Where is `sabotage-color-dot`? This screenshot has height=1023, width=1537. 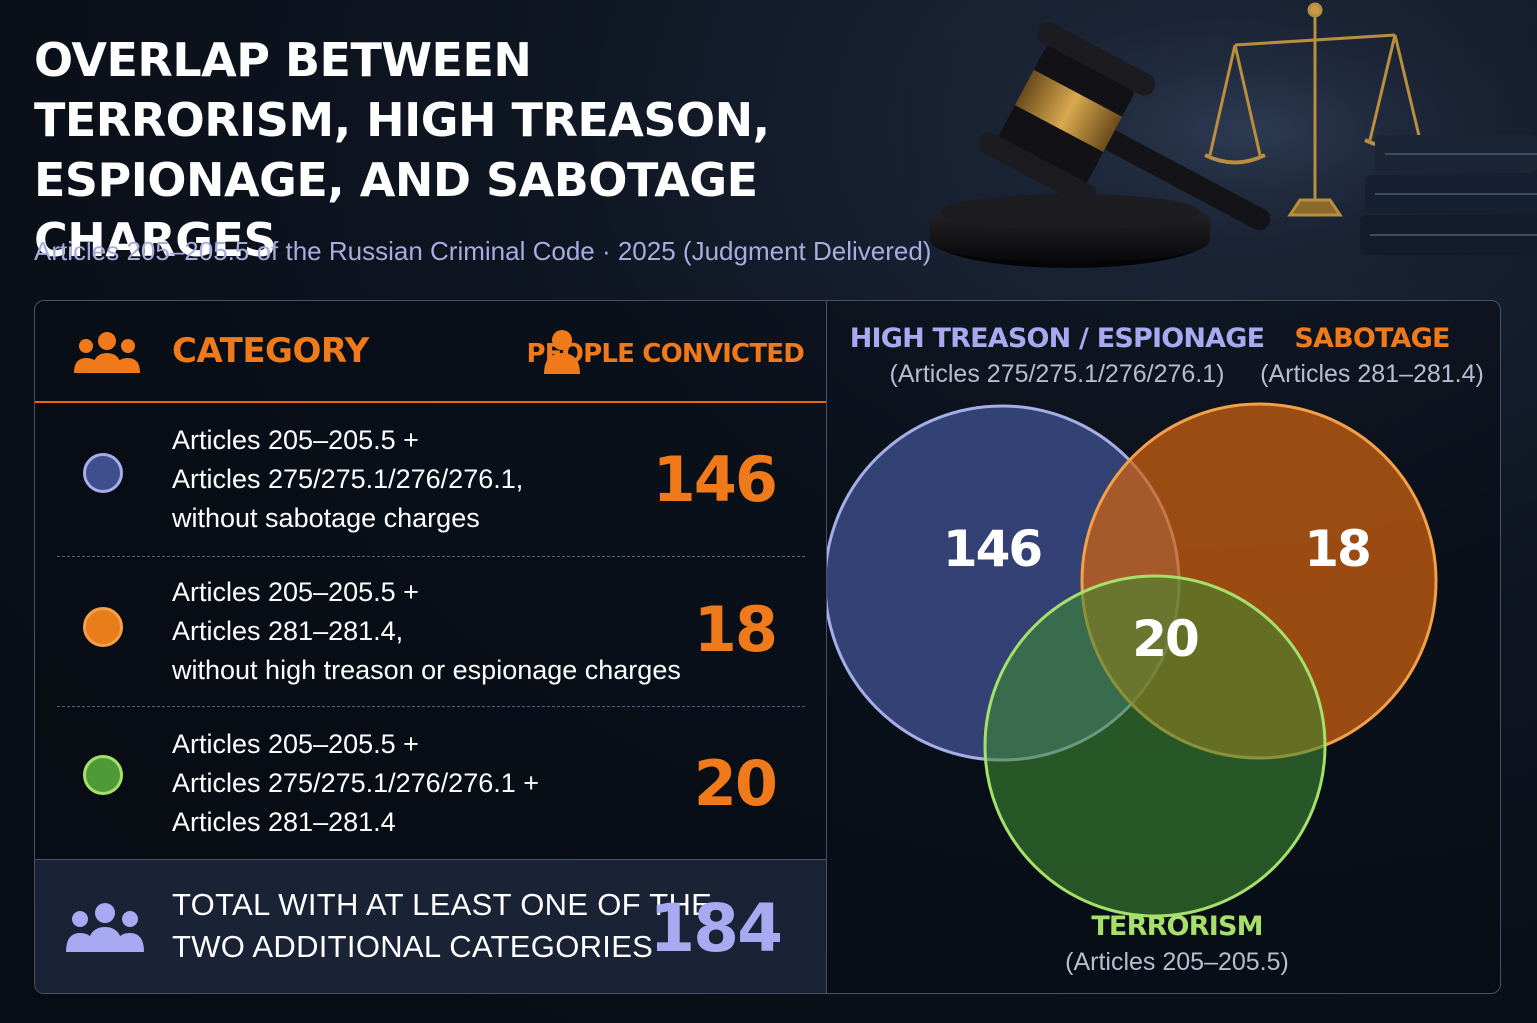
sabotage-color-dot is located at coordinates (103, 627).